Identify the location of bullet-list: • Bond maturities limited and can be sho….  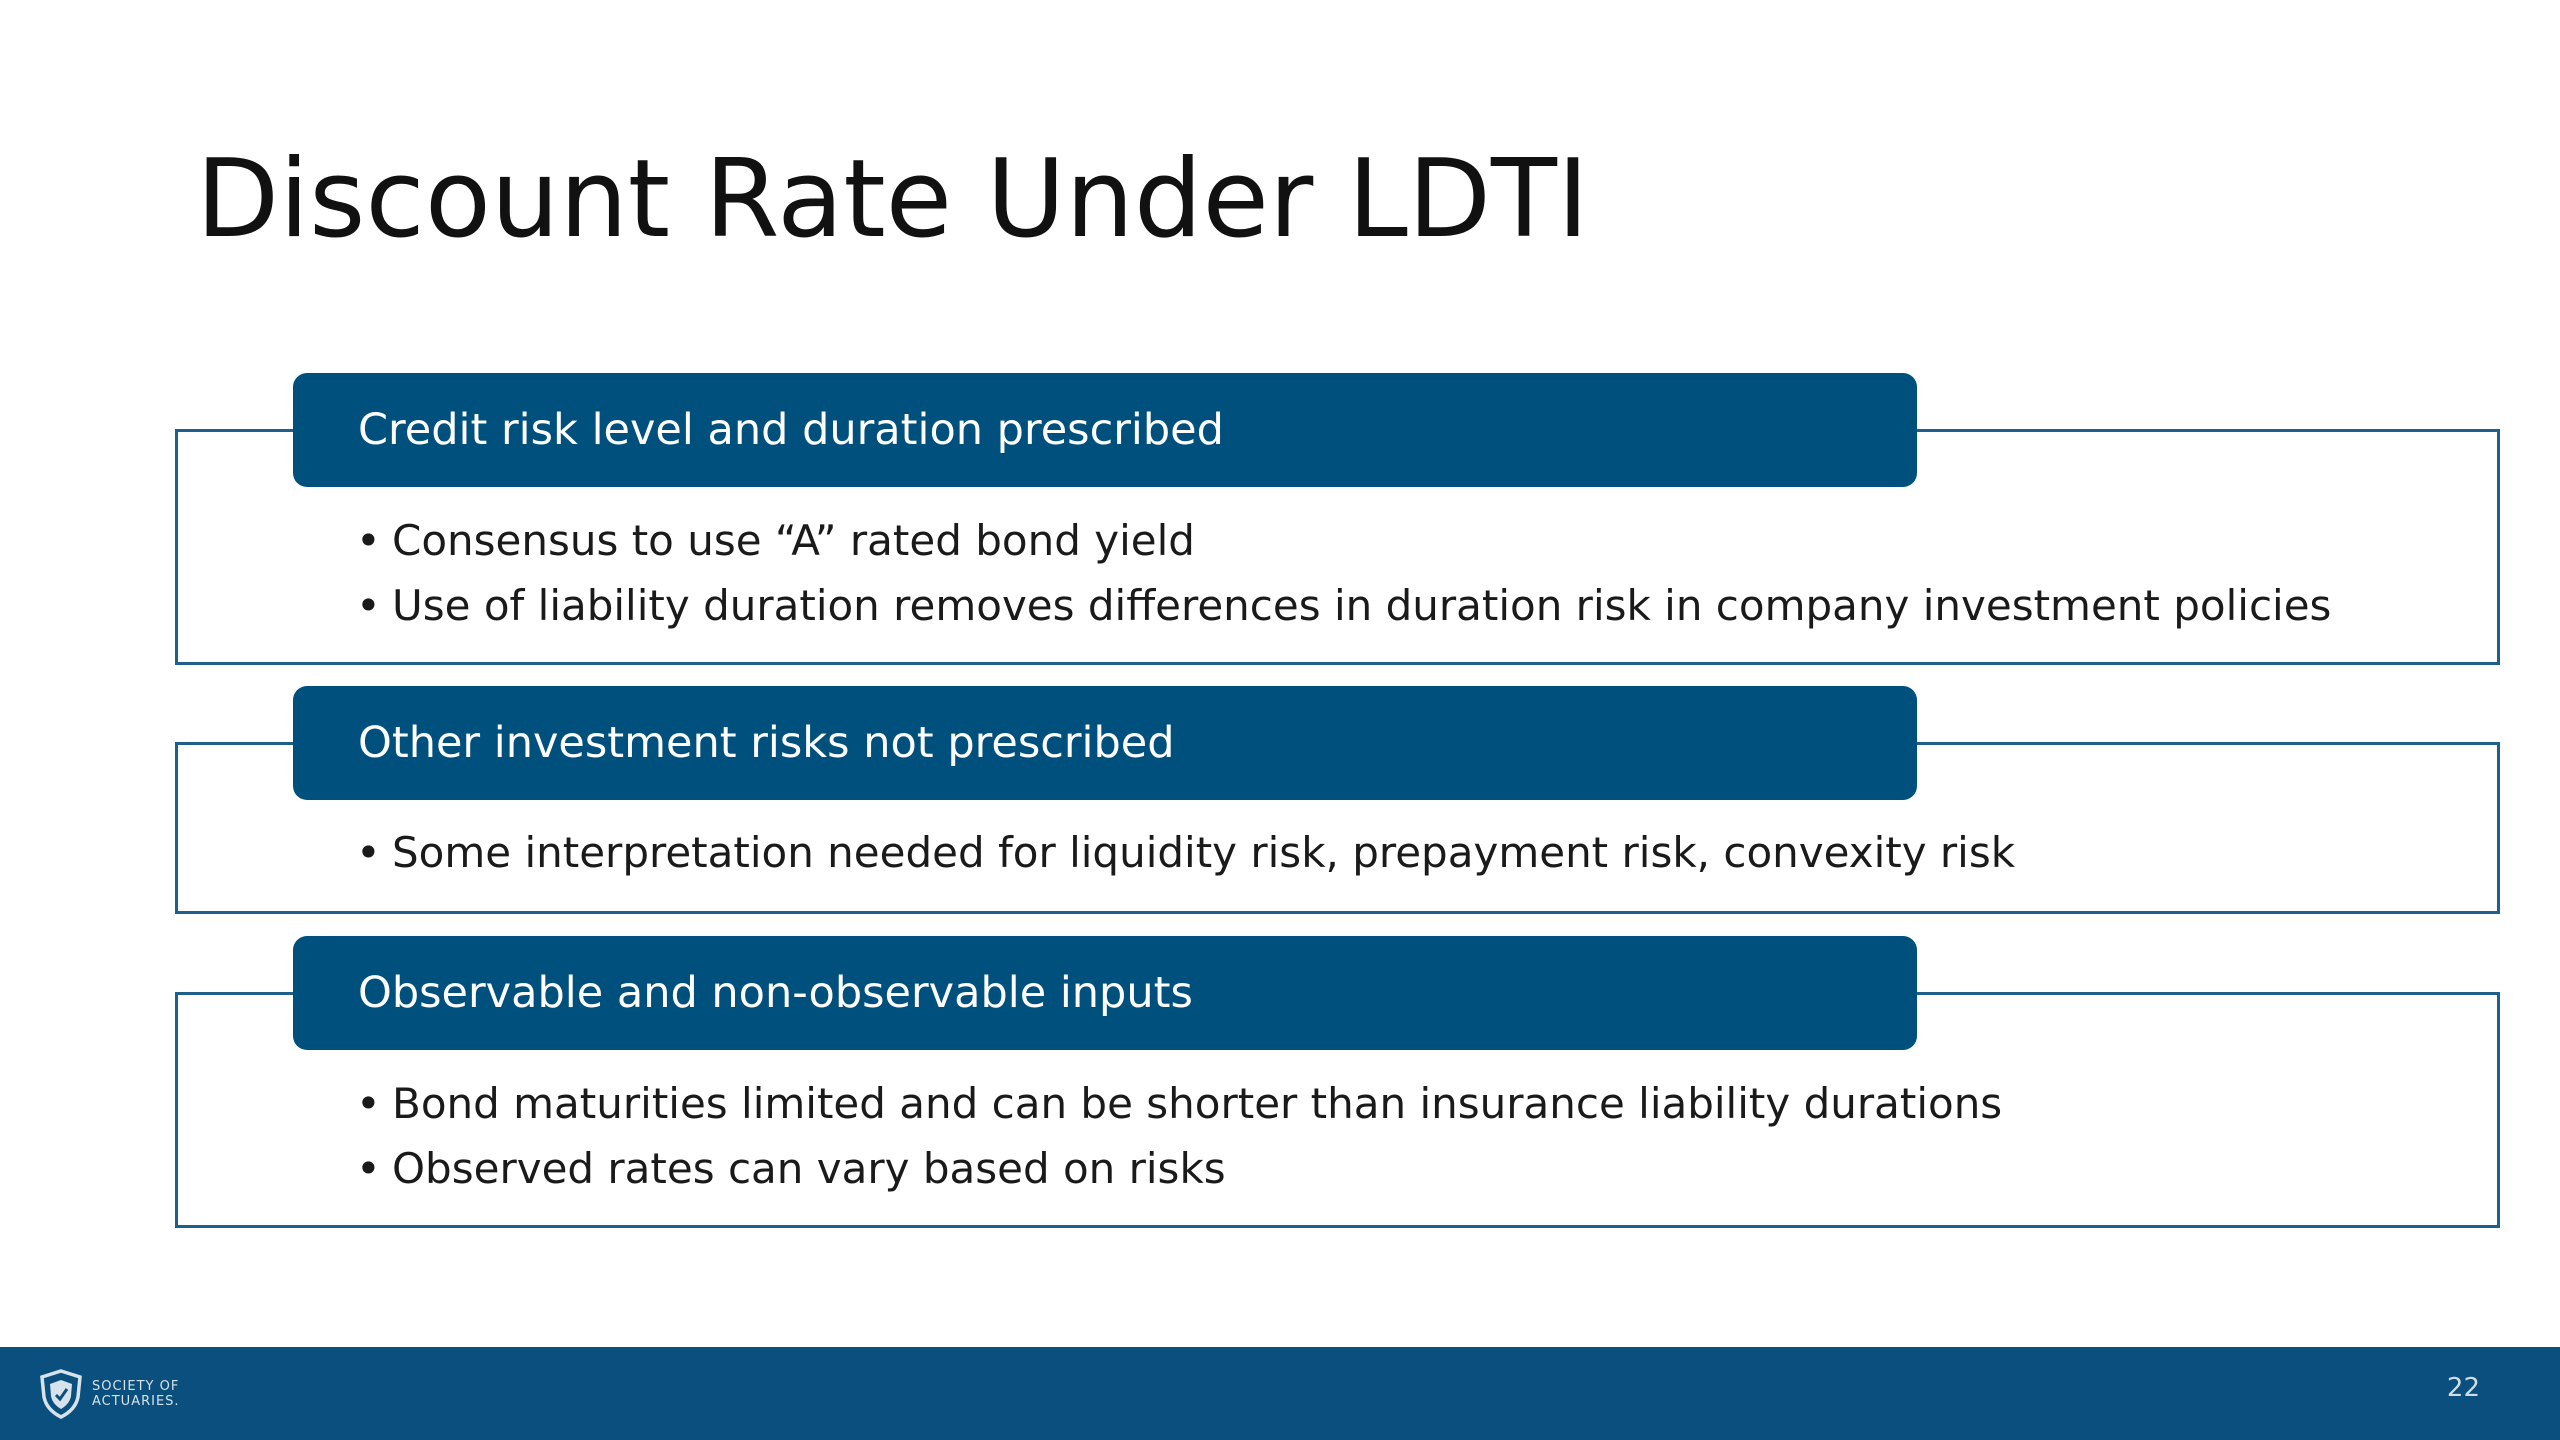
(1179, 1136).